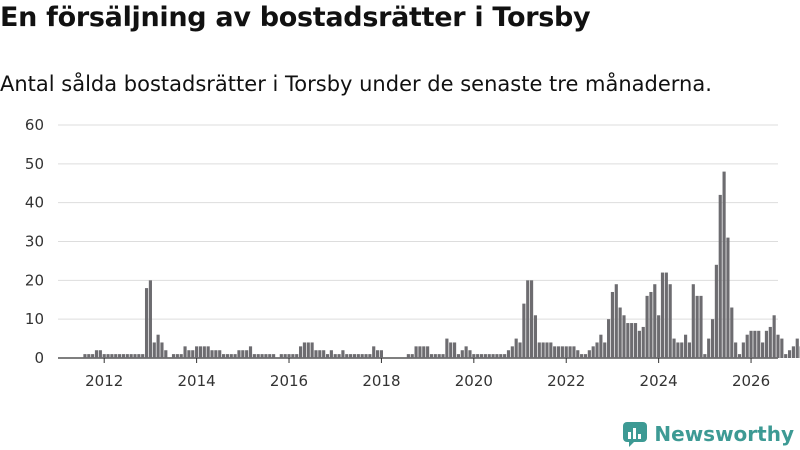  I want to click on y-tick-label: 50, so click(34, 164).